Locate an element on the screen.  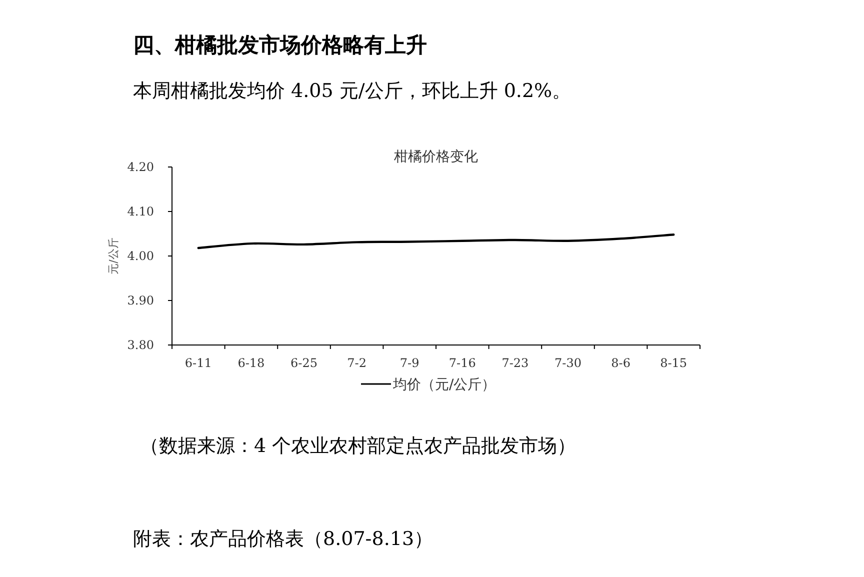
line-series is located at coordinates (436, 242).